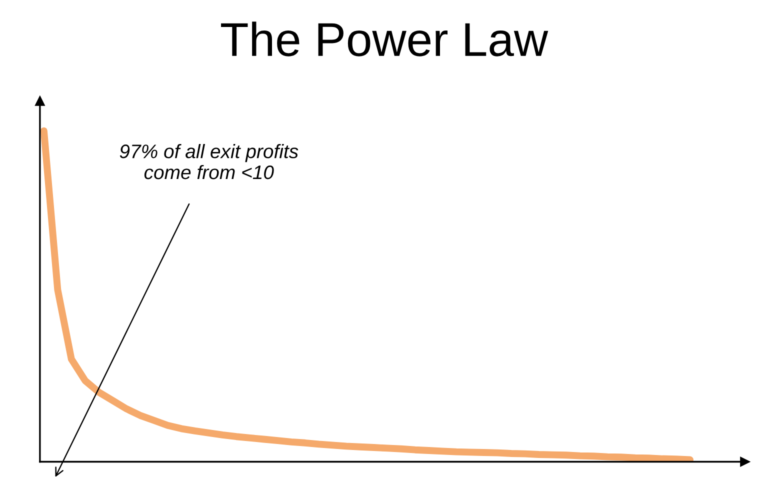  I want to click on chart-title: The Power Law, so click(384, 39).